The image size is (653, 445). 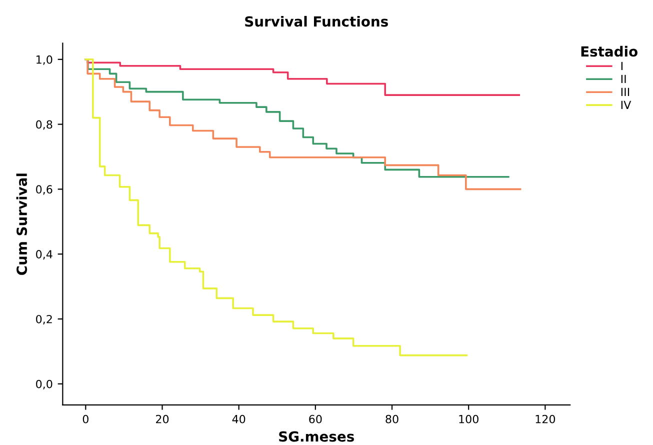 I want to click on y-tick-label: 0,0, so click(x=44, y=385).